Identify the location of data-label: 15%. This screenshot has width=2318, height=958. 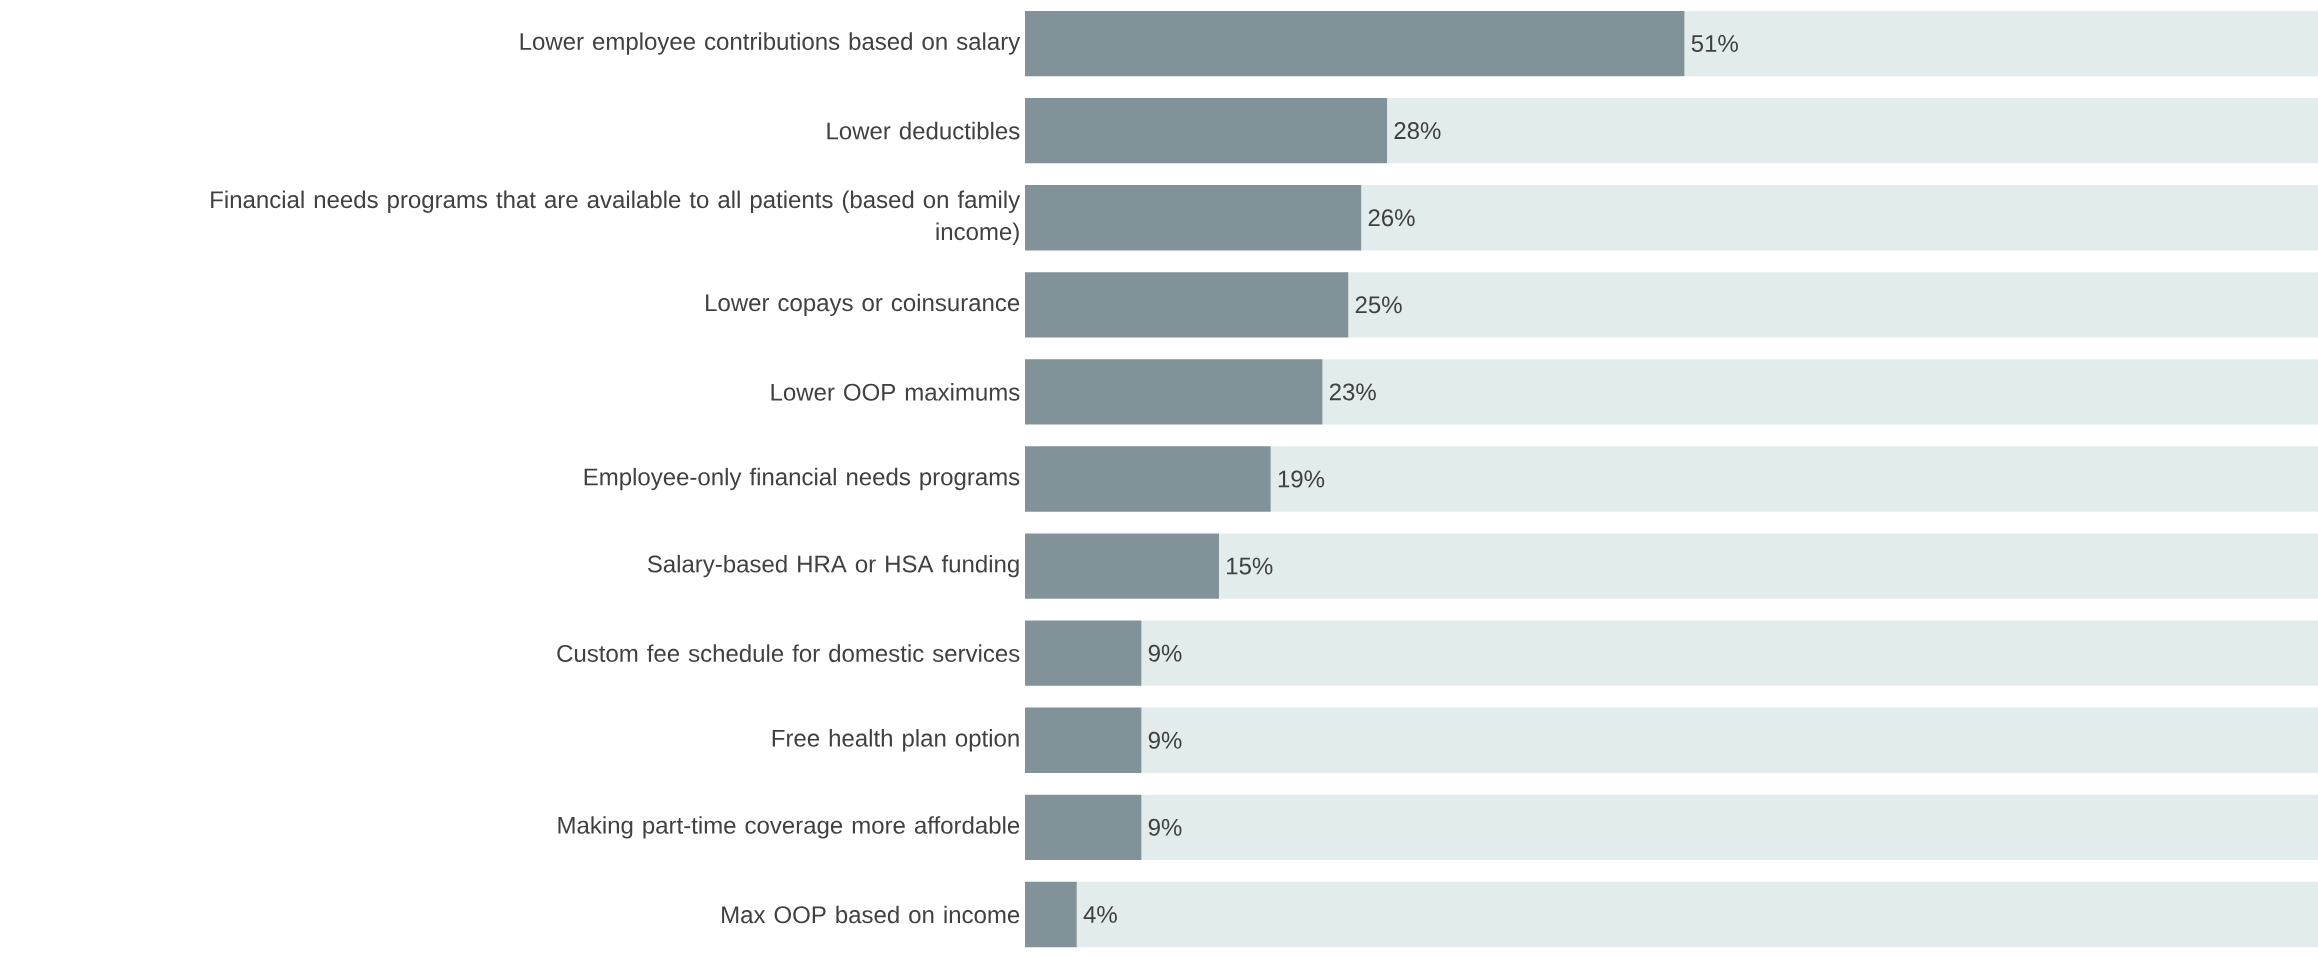
(1250, 566).